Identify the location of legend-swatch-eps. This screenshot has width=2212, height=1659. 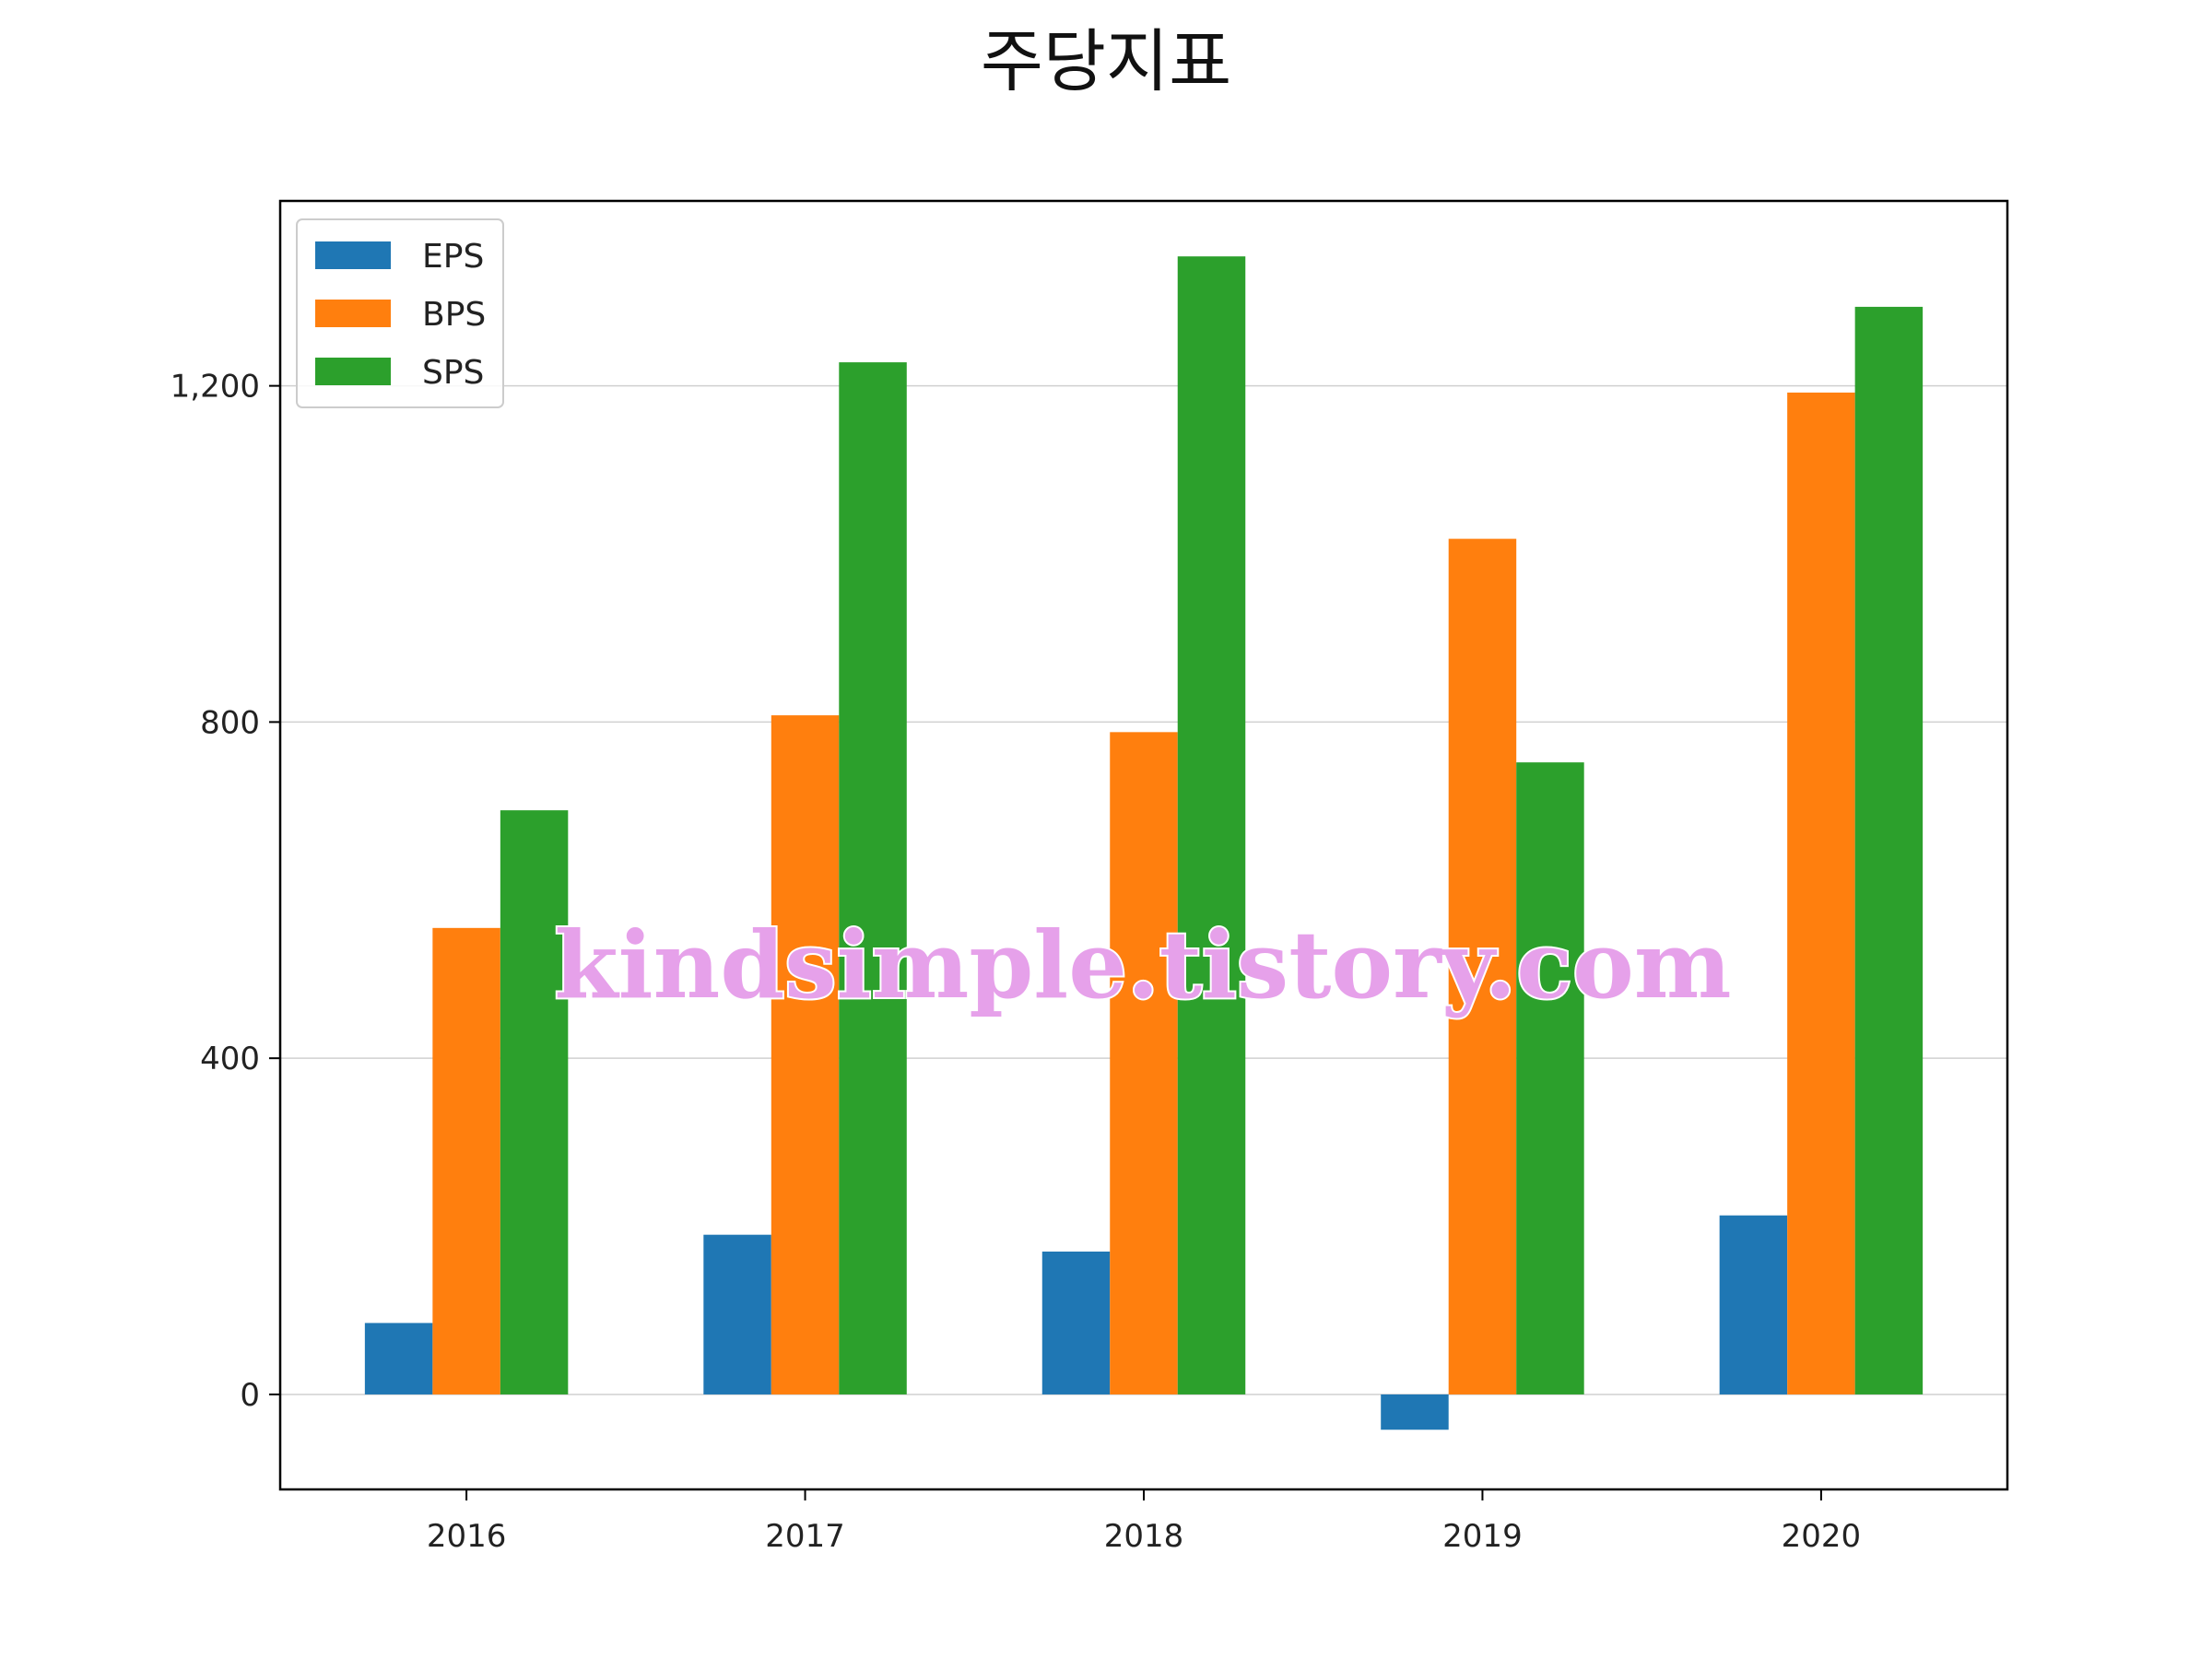
(353, 255).